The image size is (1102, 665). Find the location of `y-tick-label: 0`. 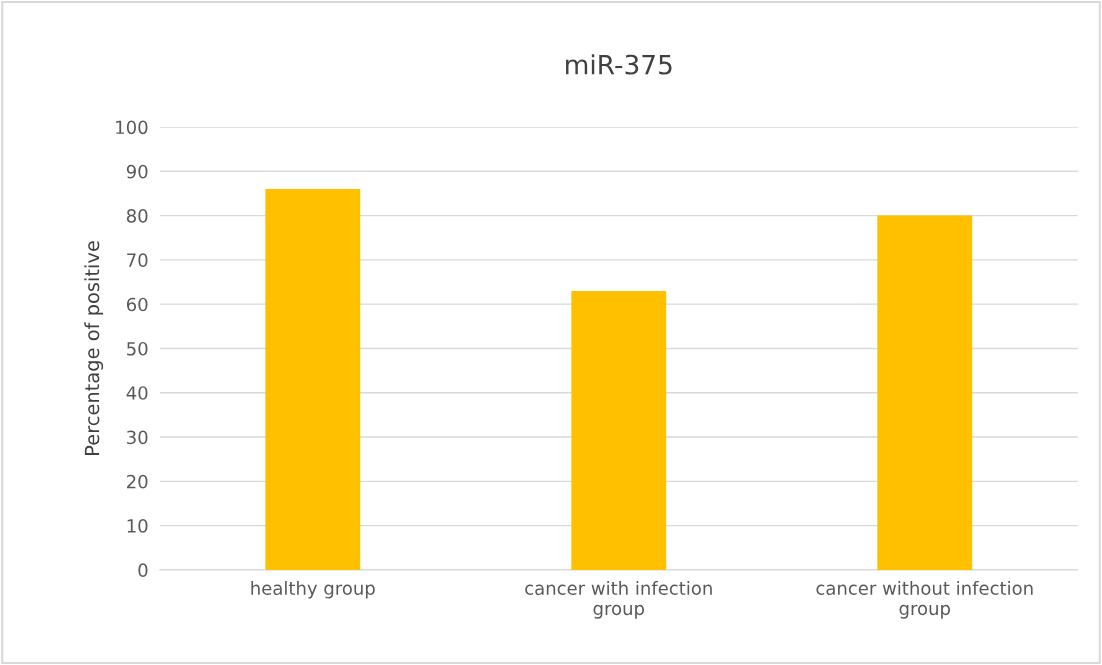

y-tick-label: 0 is located at coordinates (143, 570).